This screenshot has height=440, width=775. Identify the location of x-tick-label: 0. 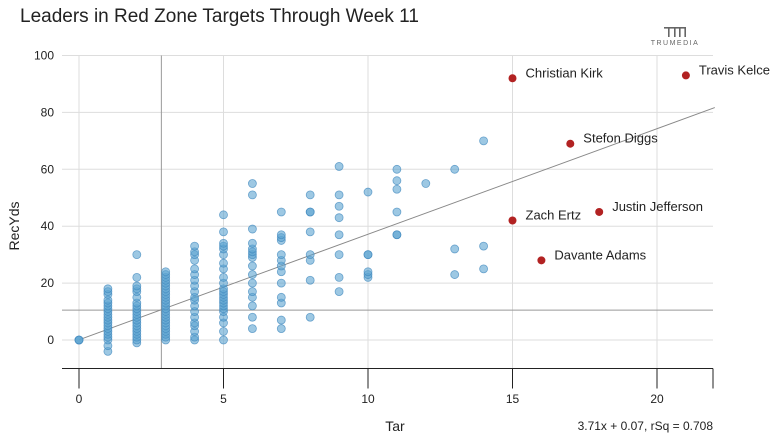
(79, 399).